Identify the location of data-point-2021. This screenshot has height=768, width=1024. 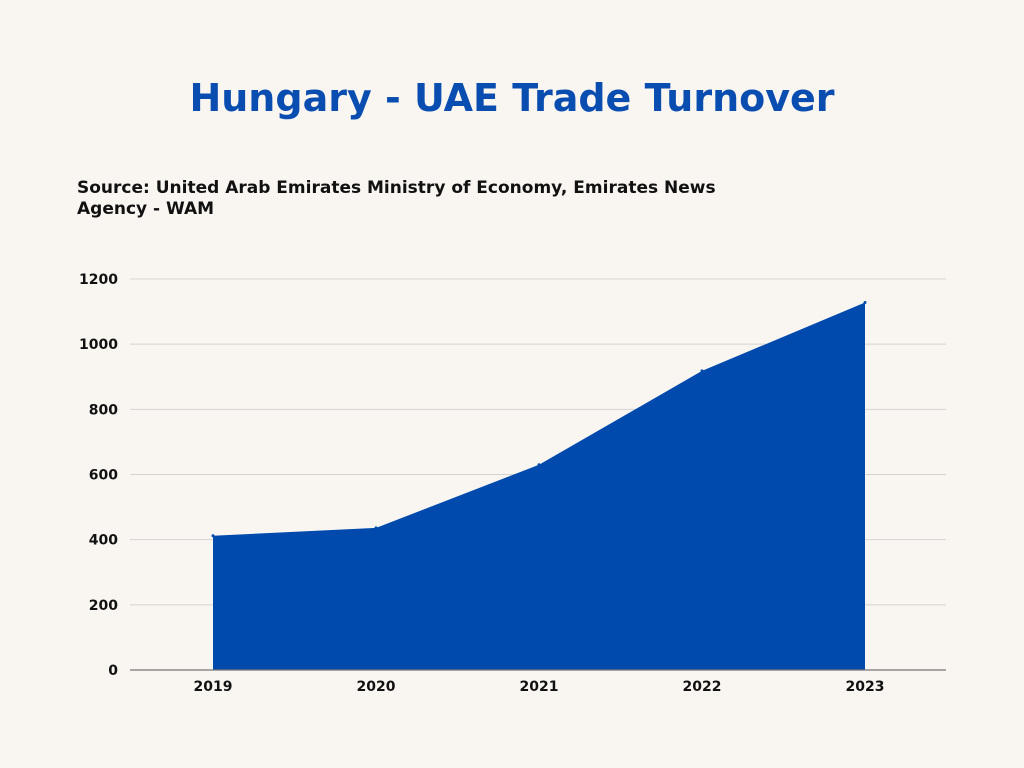
(539, 465).